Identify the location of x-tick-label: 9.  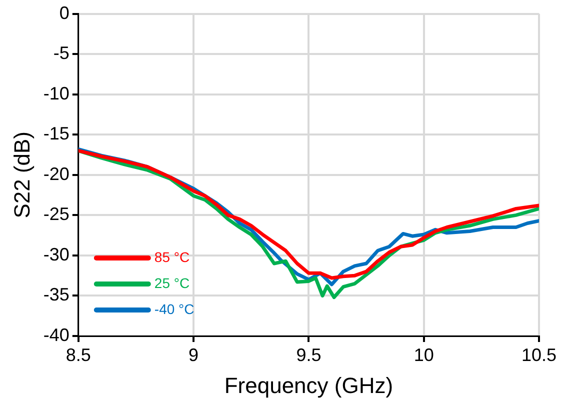
(193, 354).